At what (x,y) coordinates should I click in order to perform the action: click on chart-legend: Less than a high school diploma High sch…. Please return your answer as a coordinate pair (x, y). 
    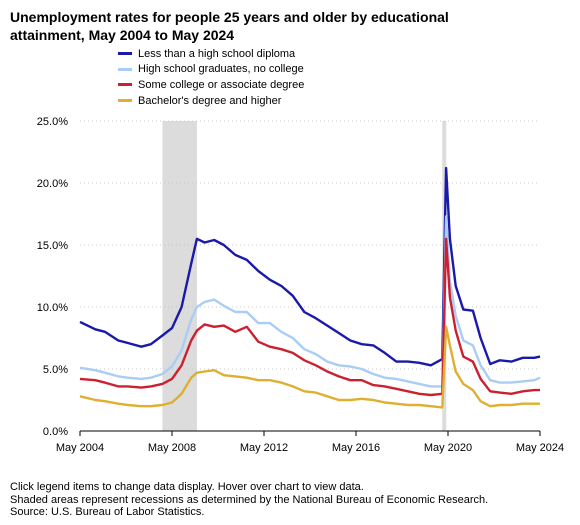
    Looking at the image, I should click on (211, 77).